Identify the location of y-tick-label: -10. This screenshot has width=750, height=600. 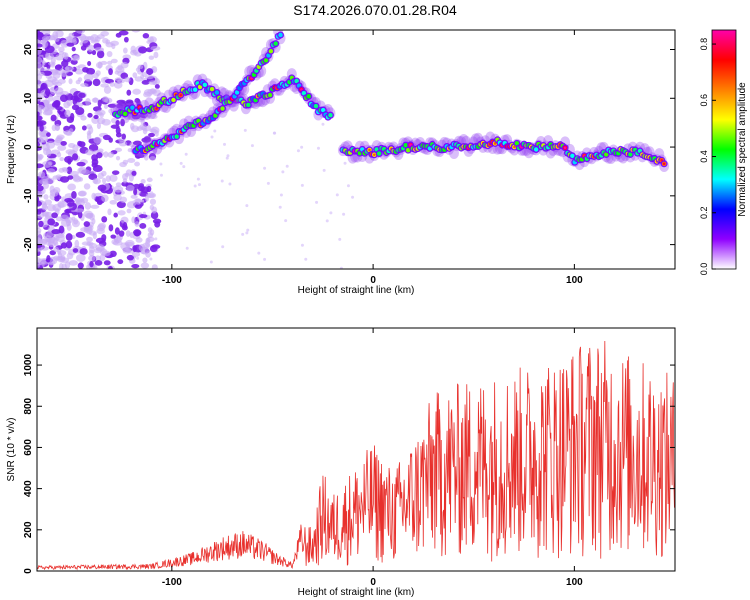
(28, 195).